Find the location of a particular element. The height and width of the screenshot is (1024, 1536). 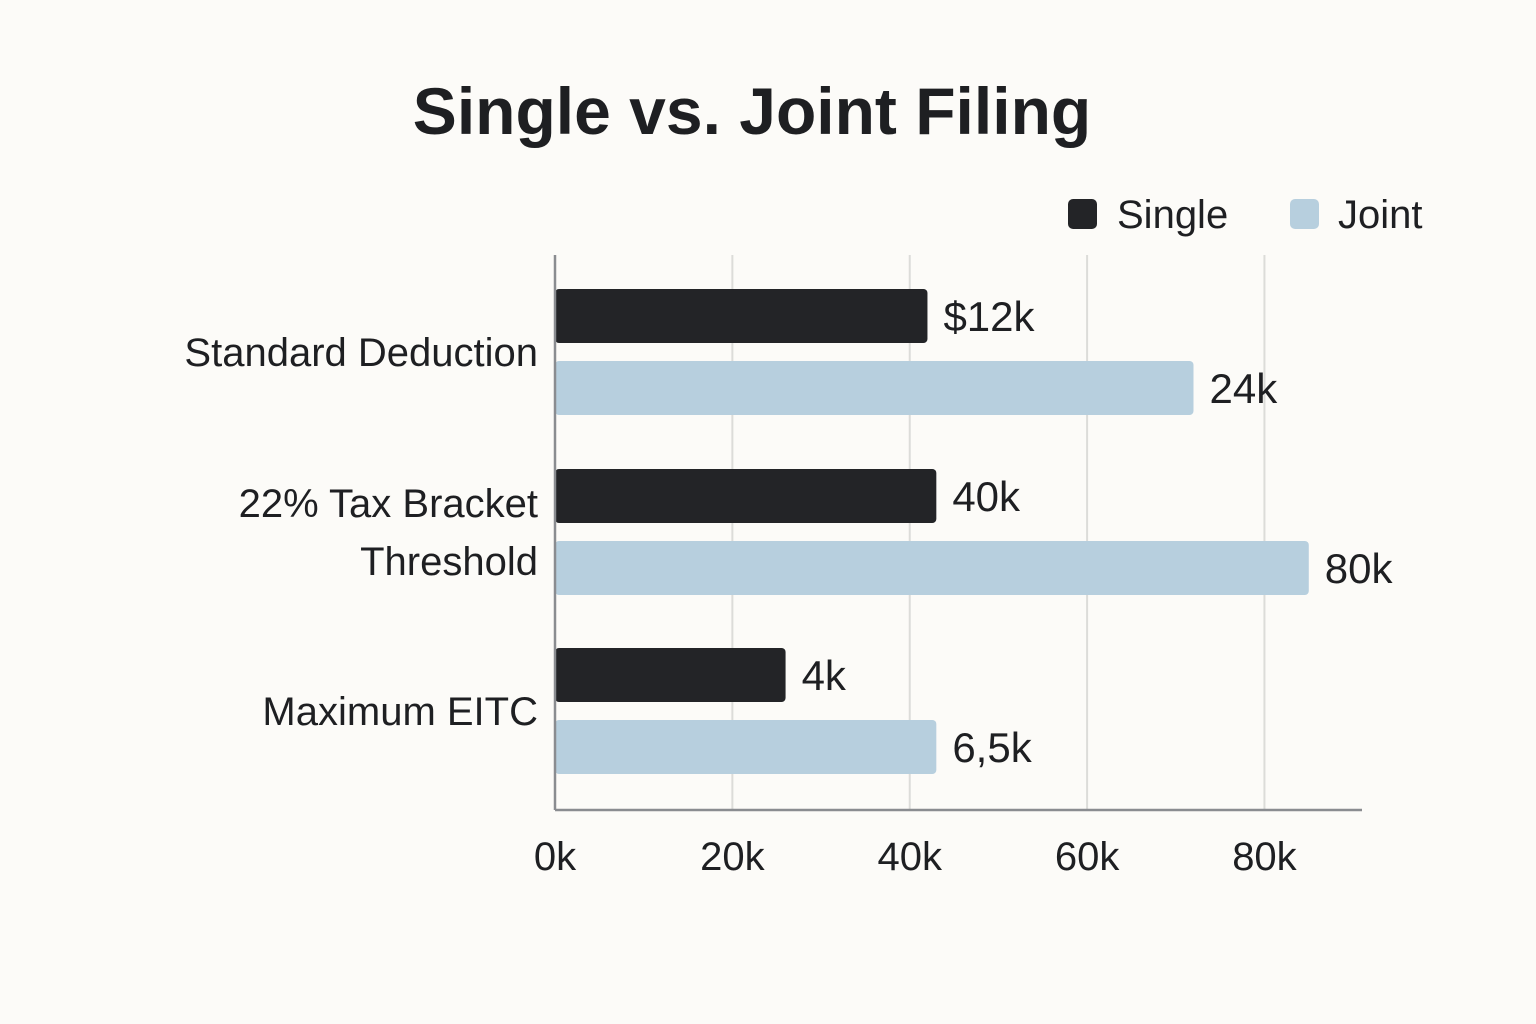

bar-value-label: $12k is located at coordinates (989, 316).